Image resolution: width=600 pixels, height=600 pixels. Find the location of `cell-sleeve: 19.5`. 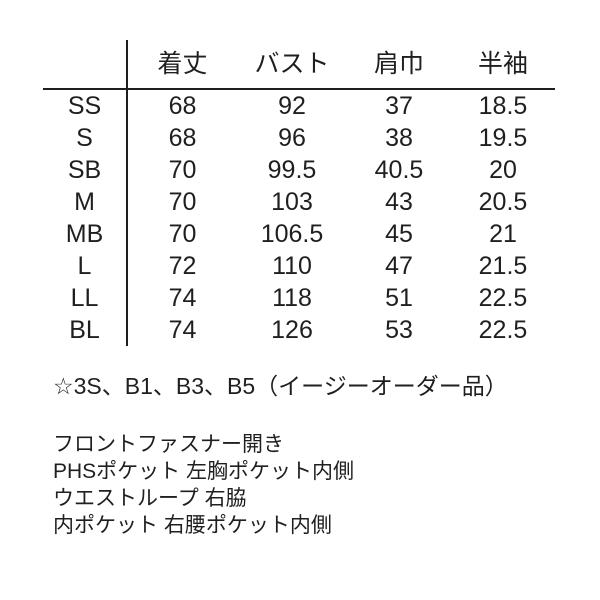

cell-sleeve: 19.5 is located at coordinates (503, 138).